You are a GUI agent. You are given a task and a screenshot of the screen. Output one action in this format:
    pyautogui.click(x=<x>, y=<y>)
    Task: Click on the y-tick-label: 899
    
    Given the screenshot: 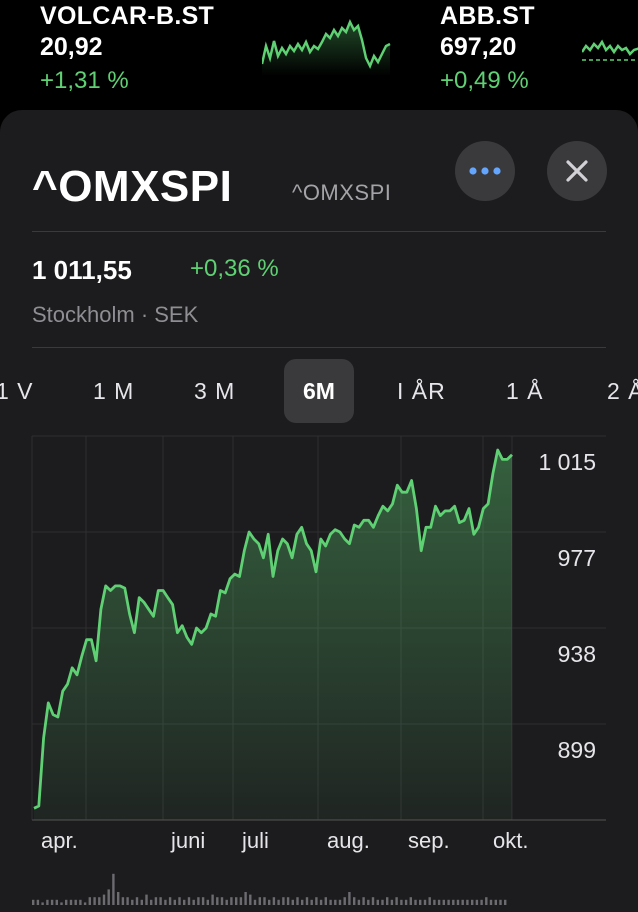 What is the action you would take?
    pyautogui.click(x=577, y=750)
    